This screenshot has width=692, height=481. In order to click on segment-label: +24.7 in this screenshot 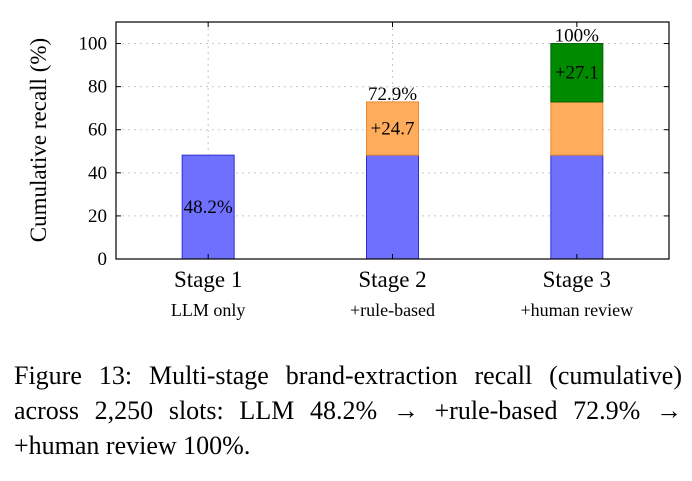, I will do `click(393, 129)`.